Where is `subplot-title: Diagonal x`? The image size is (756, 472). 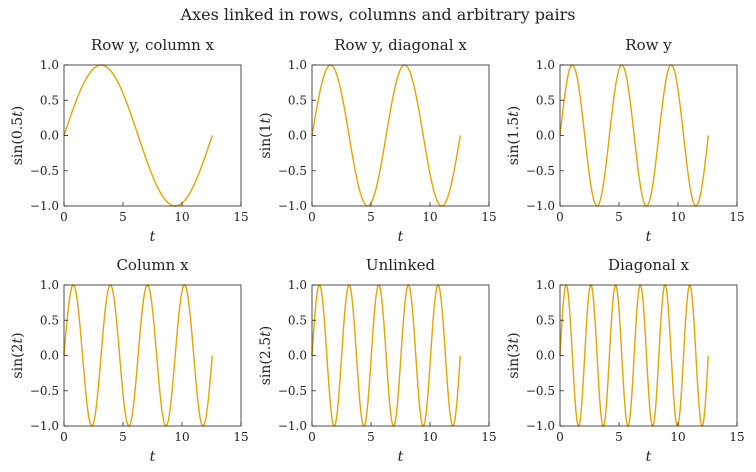
subplot-title: Diagonal x is located at coordinates (649, 265).